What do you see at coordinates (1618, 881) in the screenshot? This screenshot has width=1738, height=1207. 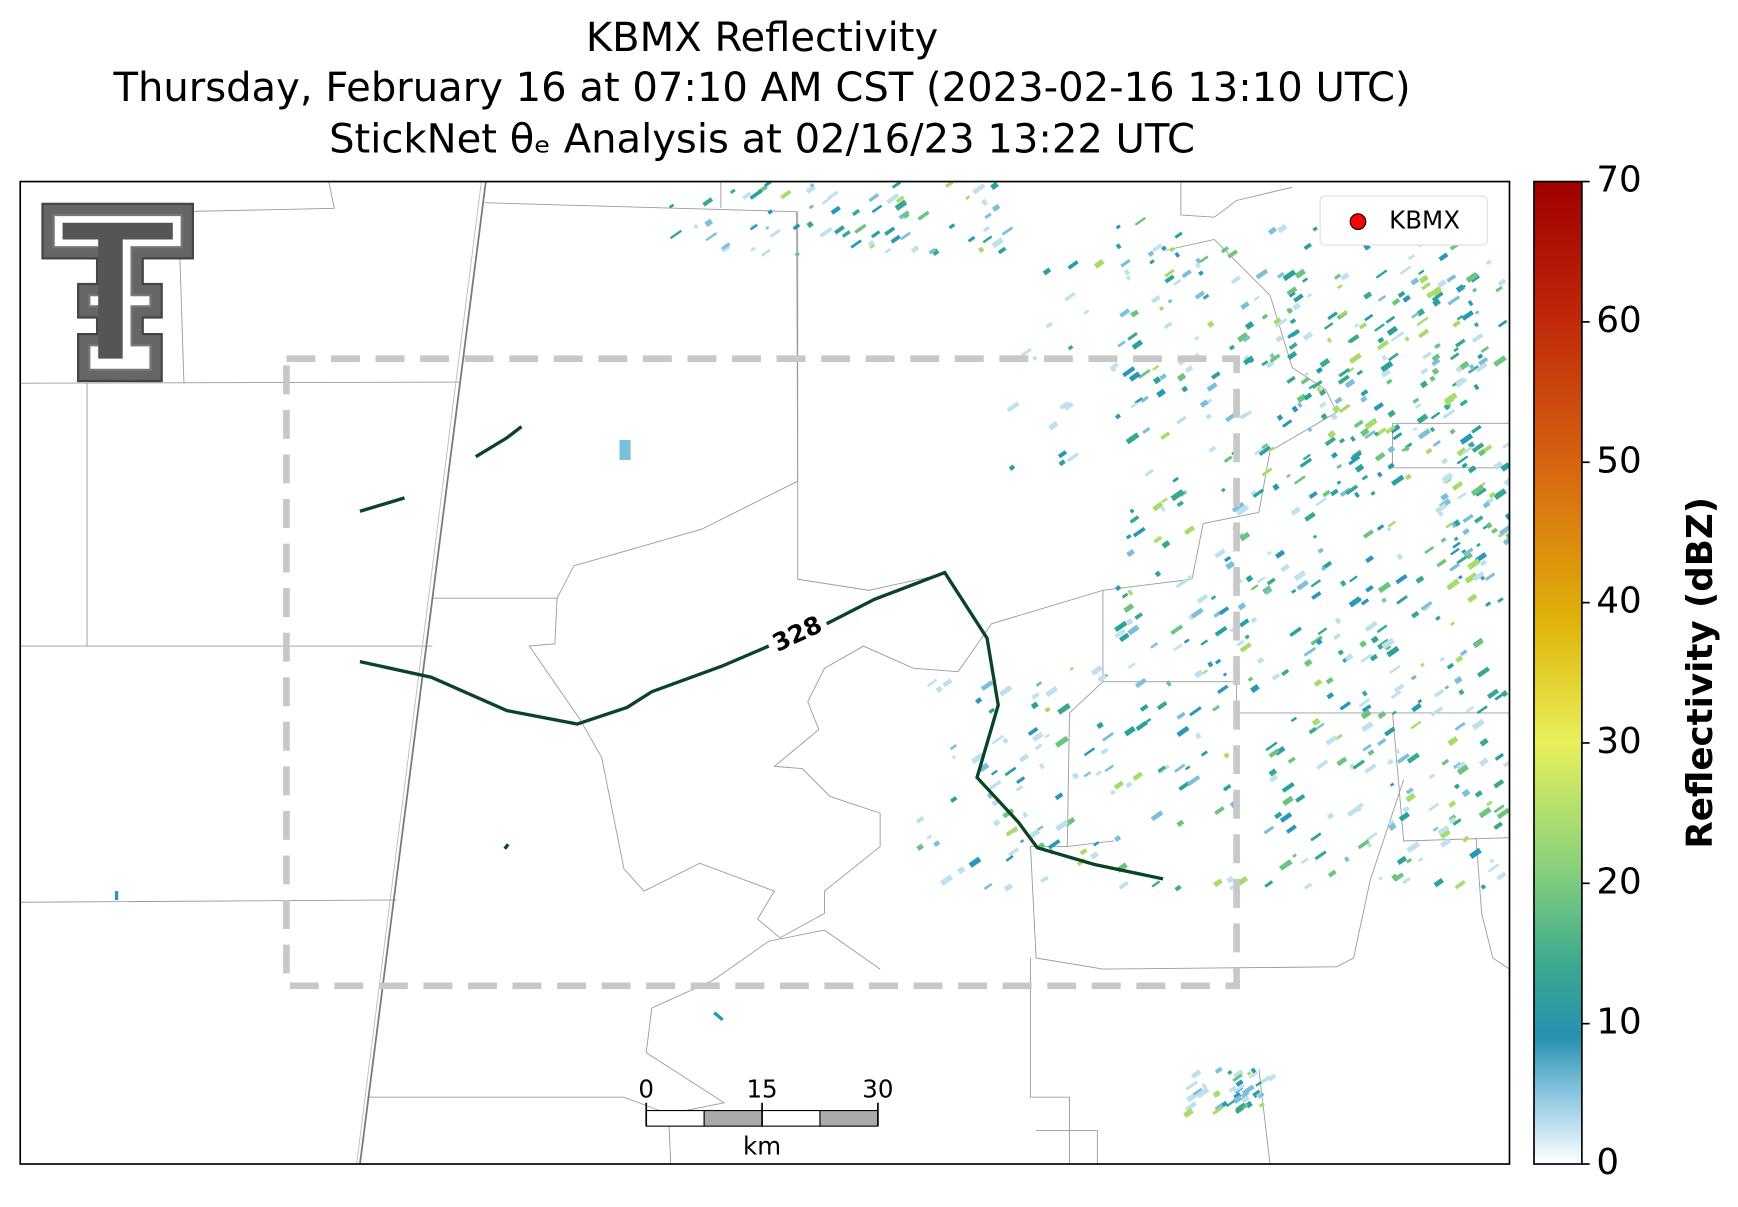 I see `colorbar-tick-label: 20` at bounding box center [1618, 881].